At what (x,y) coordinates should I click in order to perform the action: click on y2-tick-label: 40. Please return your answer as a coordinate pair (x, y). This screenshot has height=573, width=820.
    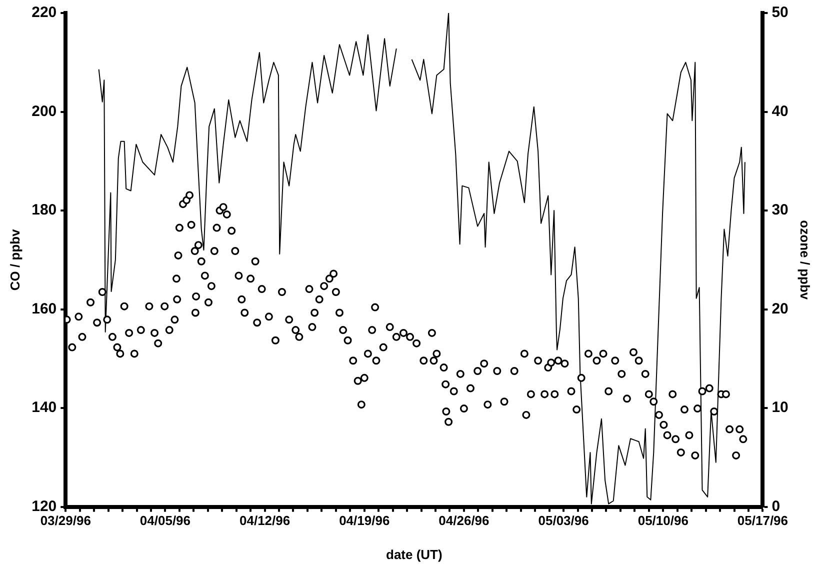
    Looking at the image, I should click on (780, 111).